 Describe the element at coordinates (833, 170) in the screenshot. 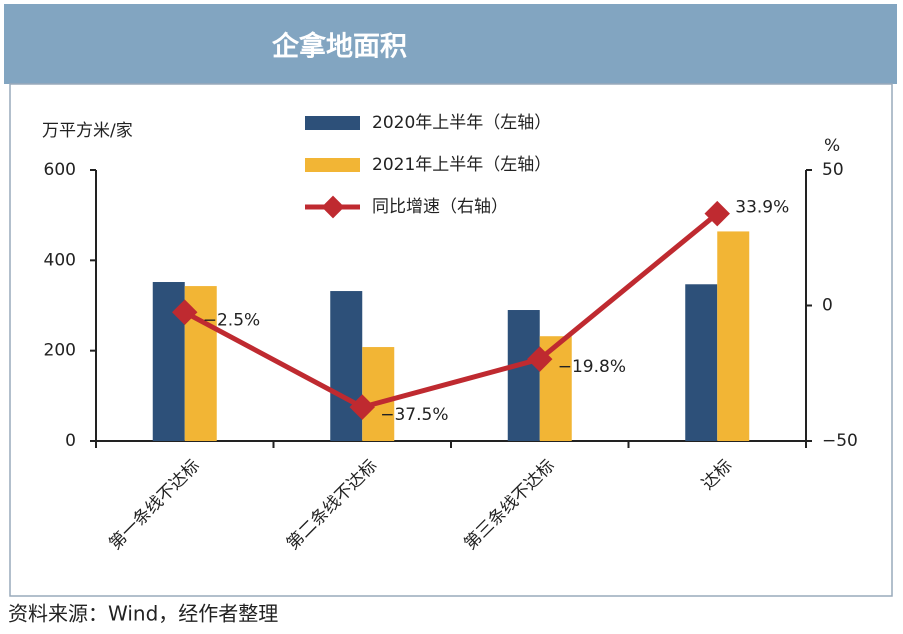

I see `y2-tick-label: 50` at that location.